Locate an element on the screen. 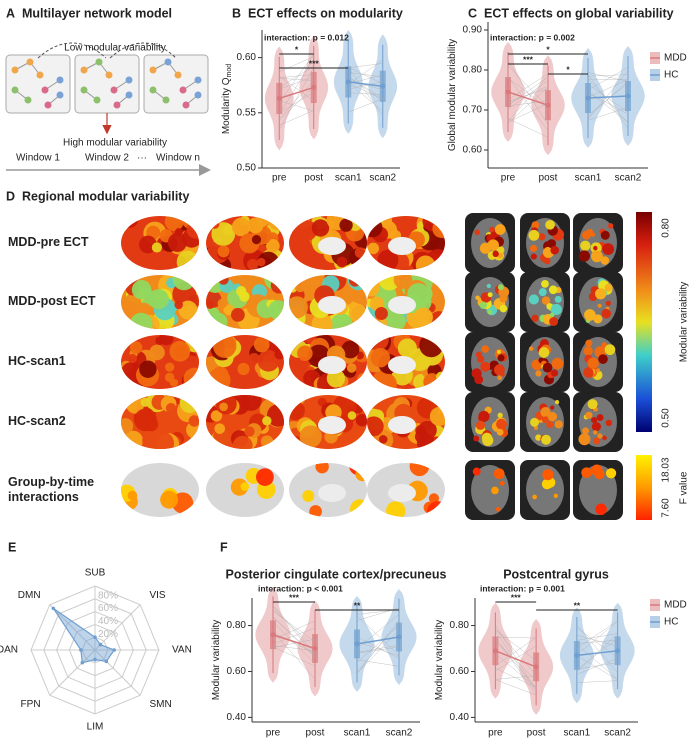 The image size is (700, 741). row-label-line: interactions is located at coordinates (43, 497).